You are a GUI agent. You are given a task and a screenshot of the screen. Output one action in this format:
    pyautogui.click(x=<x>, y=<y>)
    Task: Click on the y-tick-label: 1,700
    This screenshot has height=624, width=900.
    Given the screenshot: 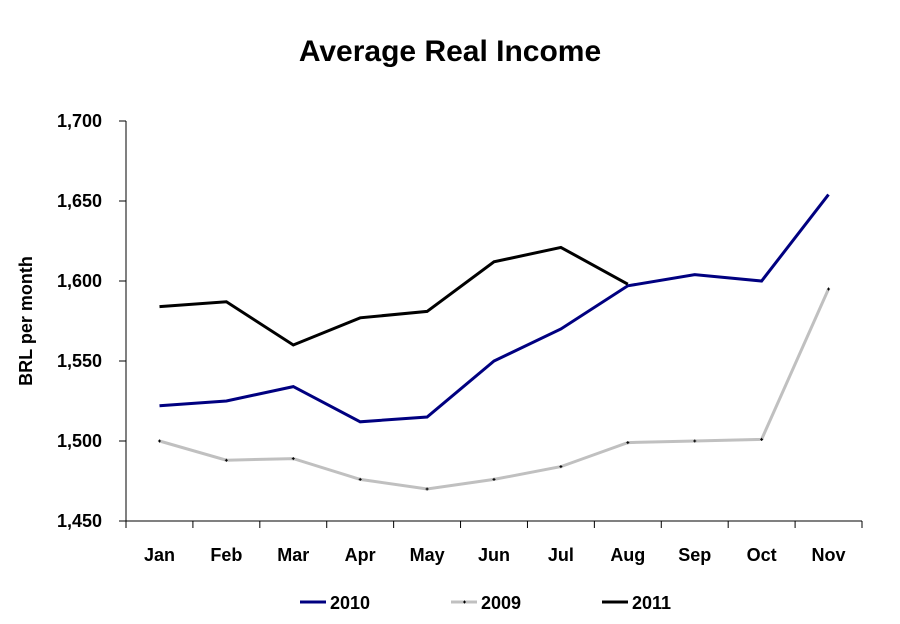 What is the action you would take?
    pyautogui.click(x=79, y=121)
    